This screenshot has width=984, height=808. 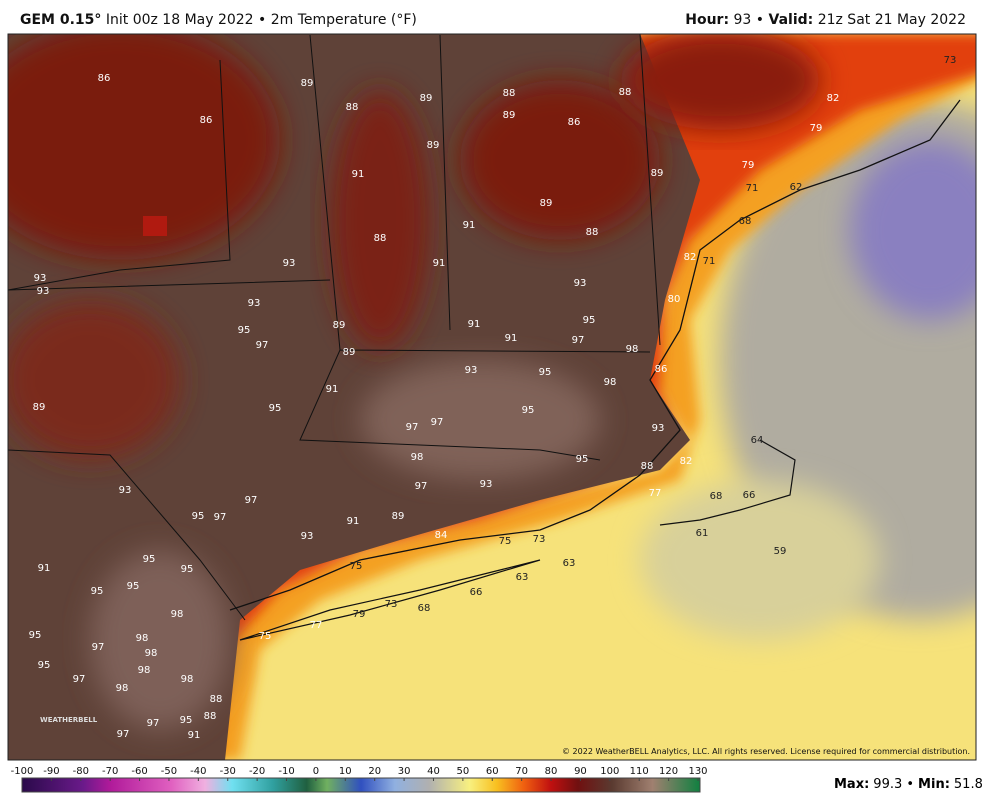 What do you see at coordinates (639, 771) in the screenshot?
I see `colorbar-tick-label: 110` at bounding box center [639, 771].